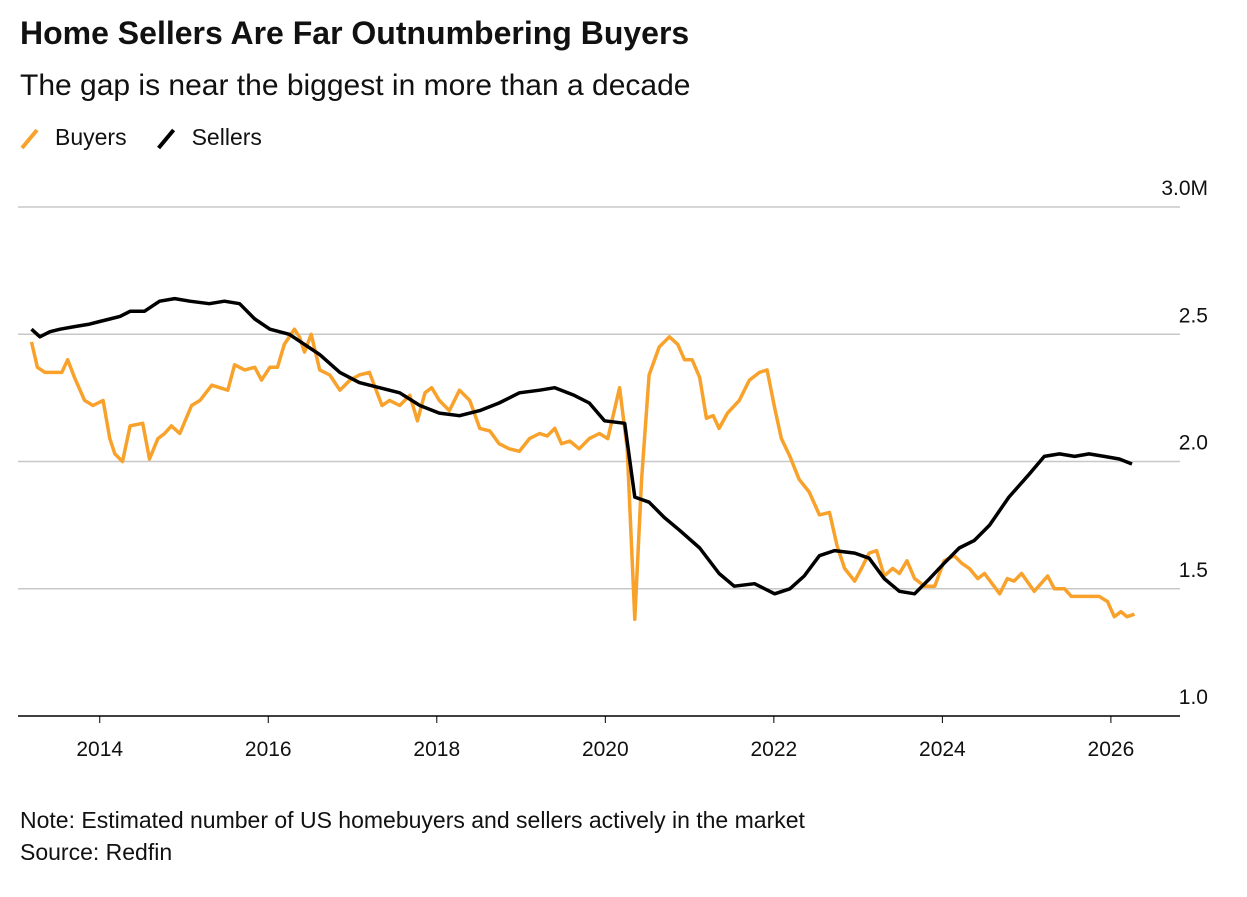 Image resolution: width=1247 pixels, height=897 pixels. What do you see at coordinates (91, 137) in the screenshot?
I see `legend-label: Buyers` at bounding box center [91, 137].